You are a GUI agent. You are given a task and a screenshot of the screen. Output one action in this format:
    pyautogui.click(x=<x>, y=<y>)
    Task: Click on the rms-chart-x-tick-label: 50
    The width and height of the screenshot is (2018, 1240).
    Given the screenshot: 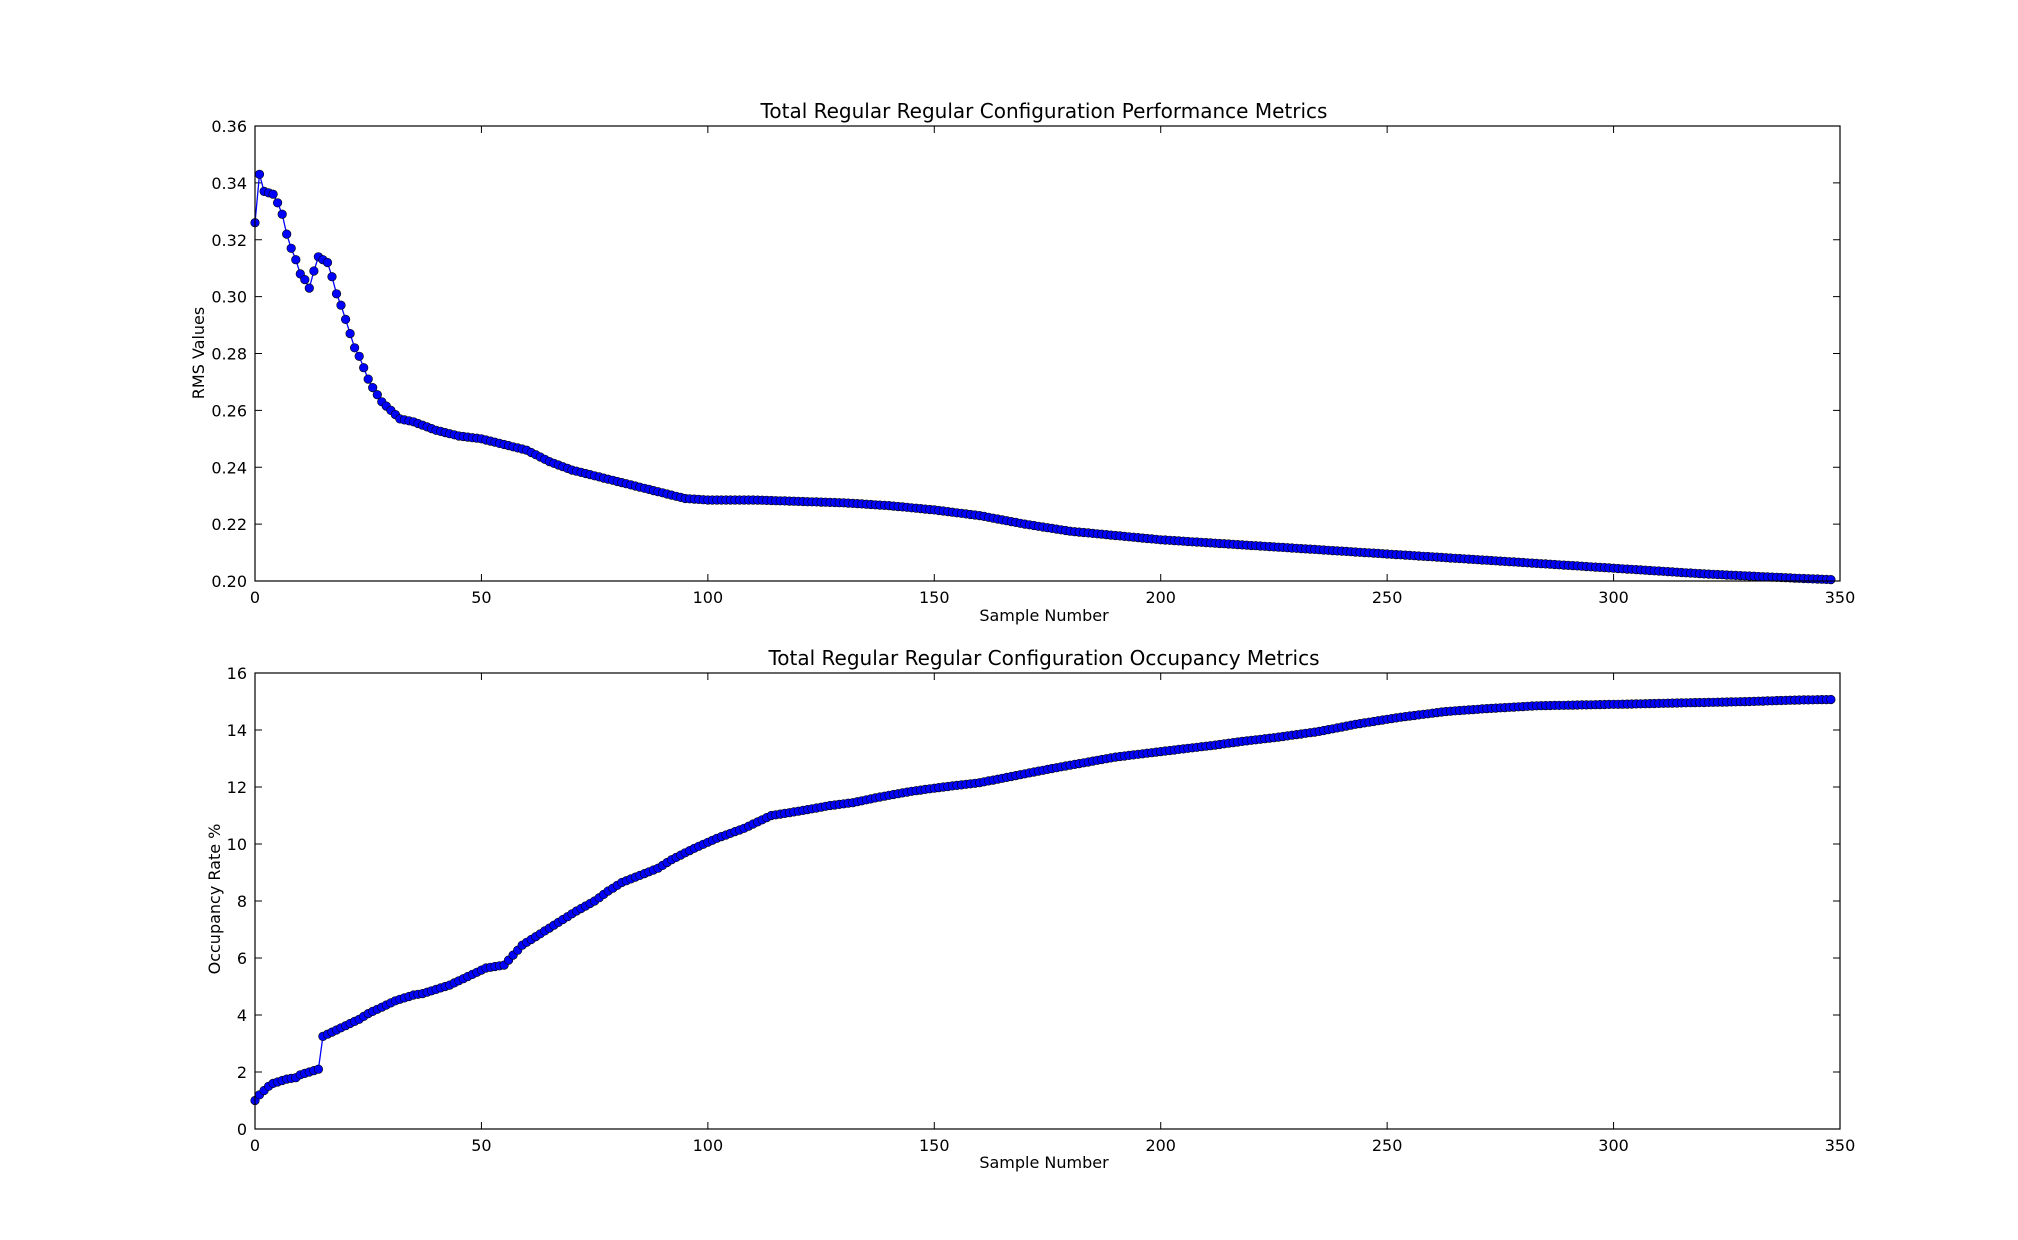 What is the action you would take?
    pyautogui.click(x=481, y=597)
    